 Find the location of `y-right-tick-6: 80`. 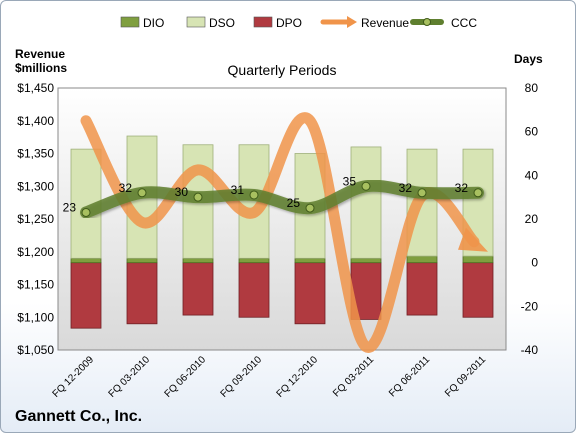

y-right-tick-6: 80 is located at coordinates (532, 88).